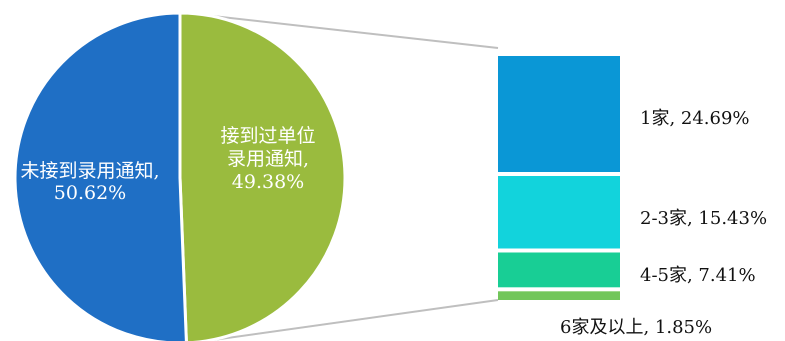  I want to click on bar-label-6plus: 6家及以上, 1.85%, so click(636, 327).